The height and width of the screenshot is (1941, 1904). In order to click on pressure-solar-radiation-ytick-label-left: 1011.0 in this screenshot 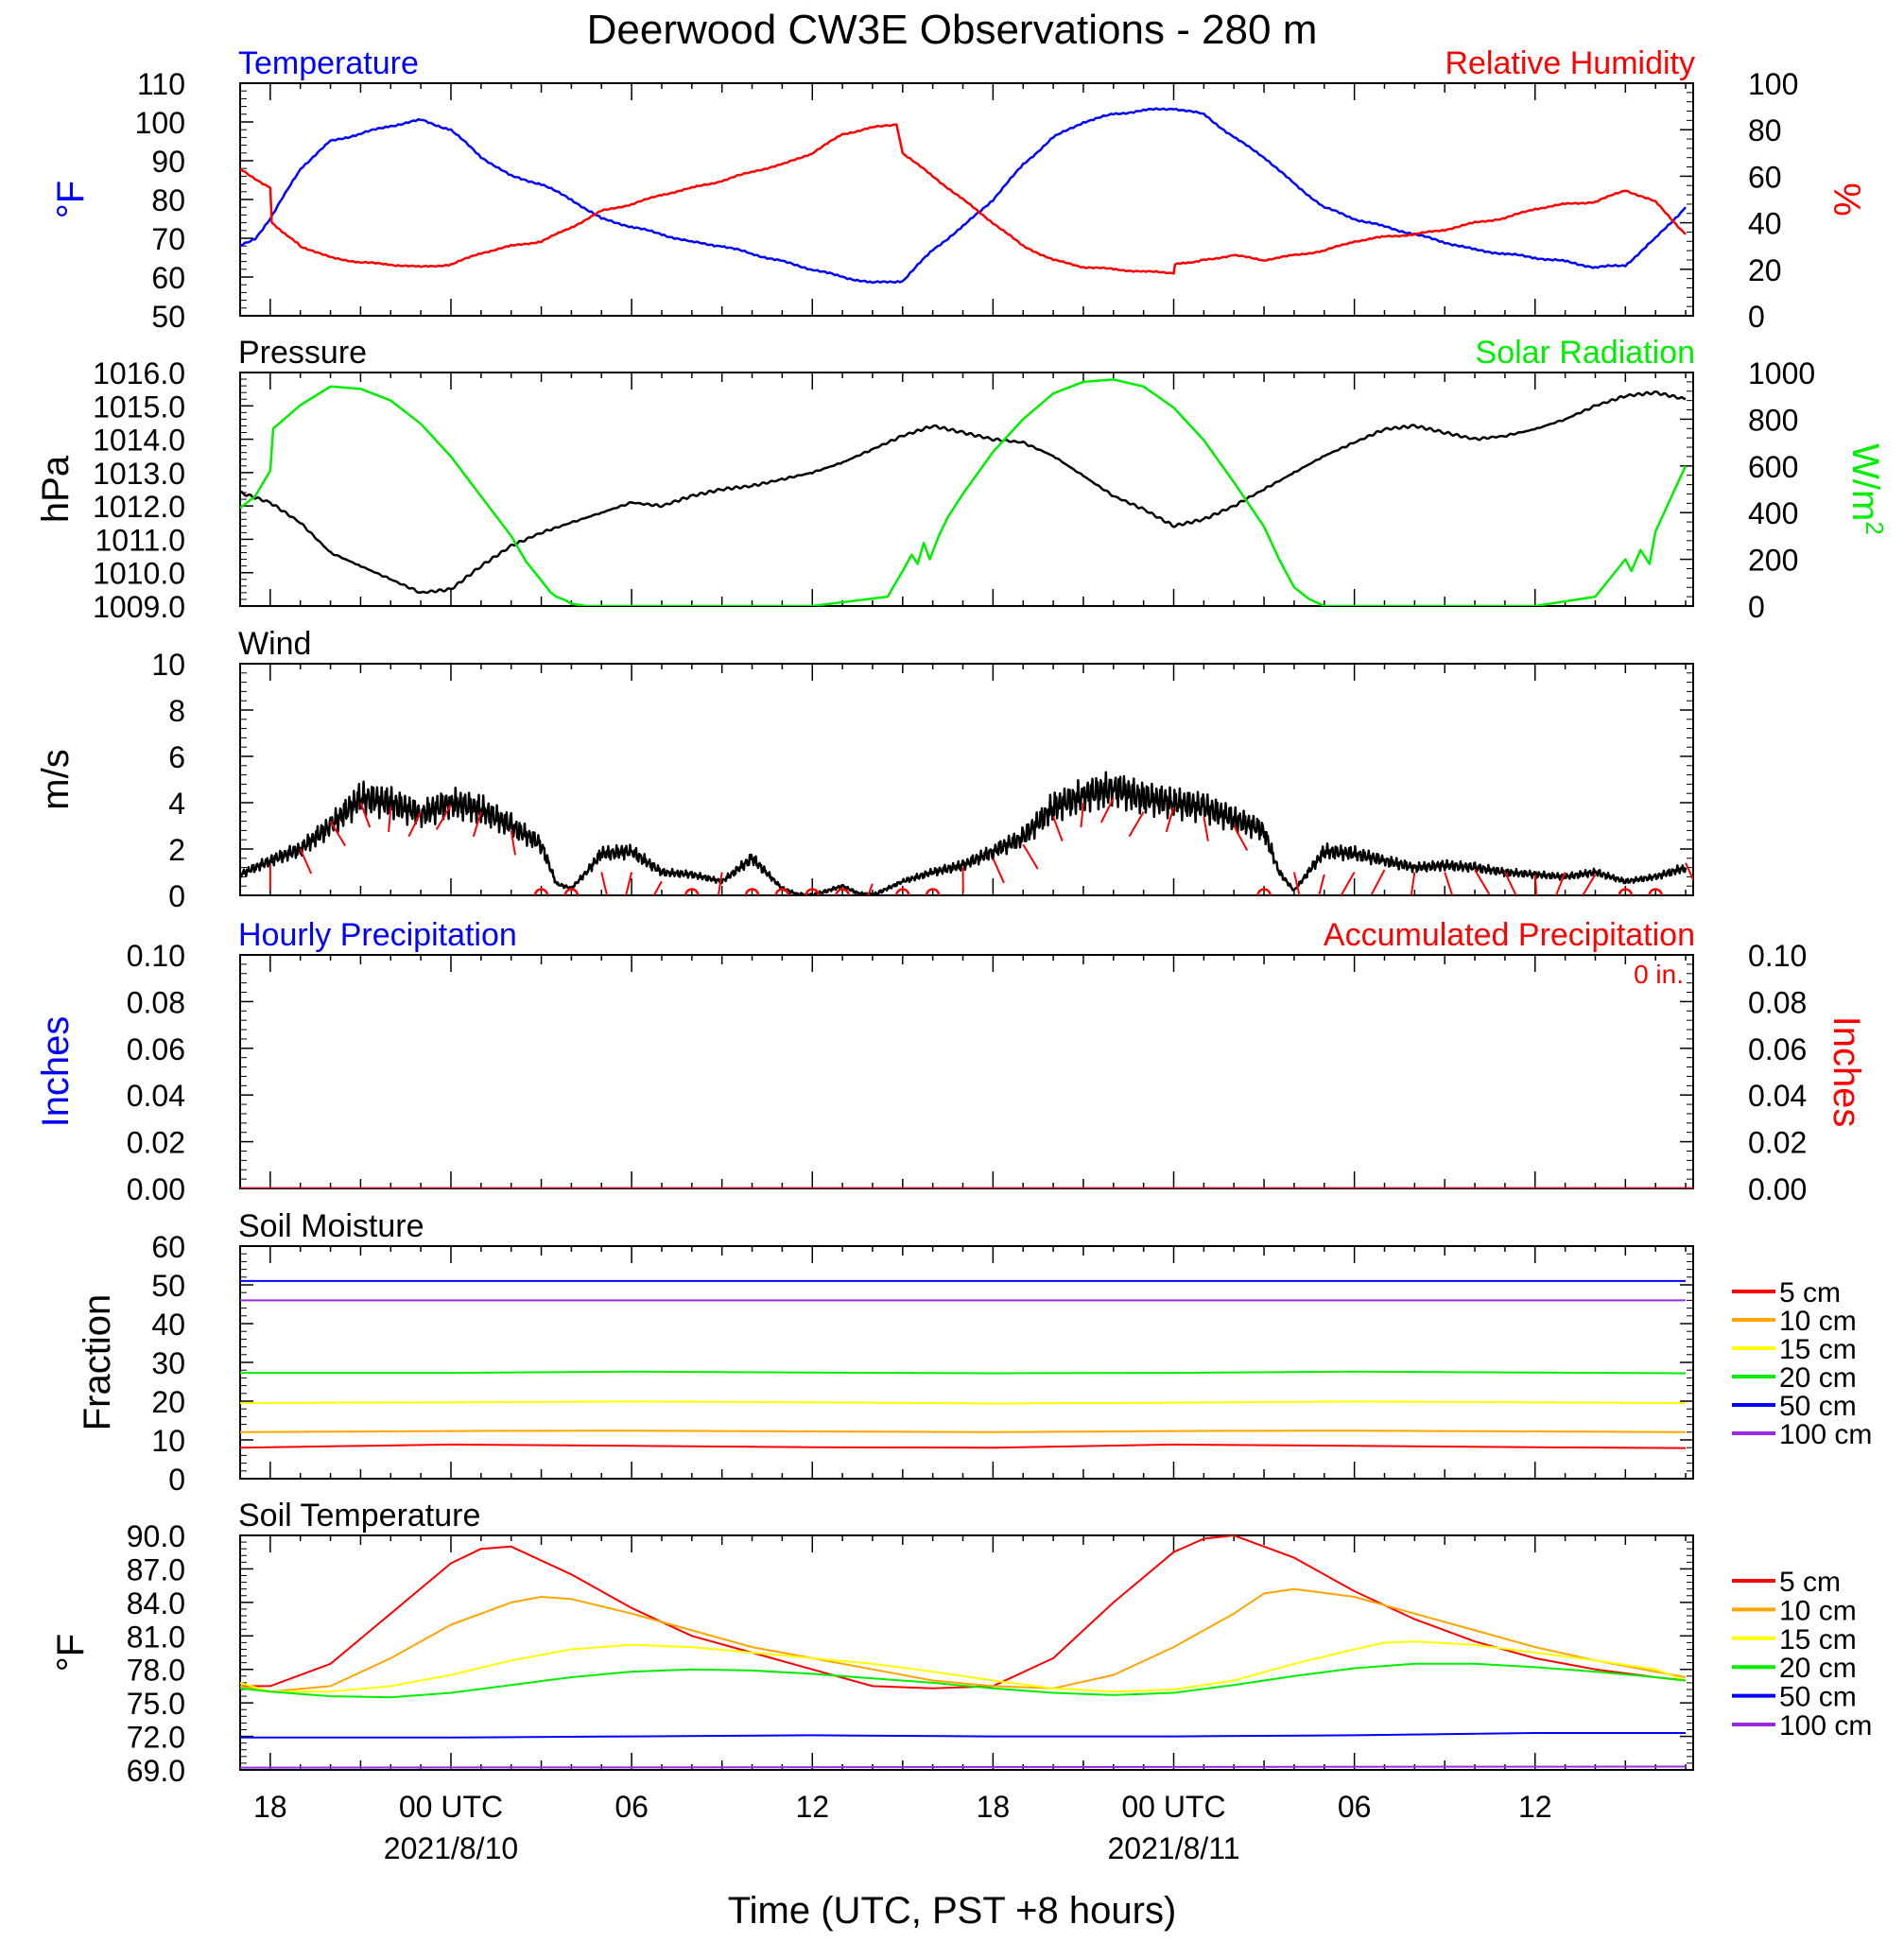, I will do `click(140, 540)`.